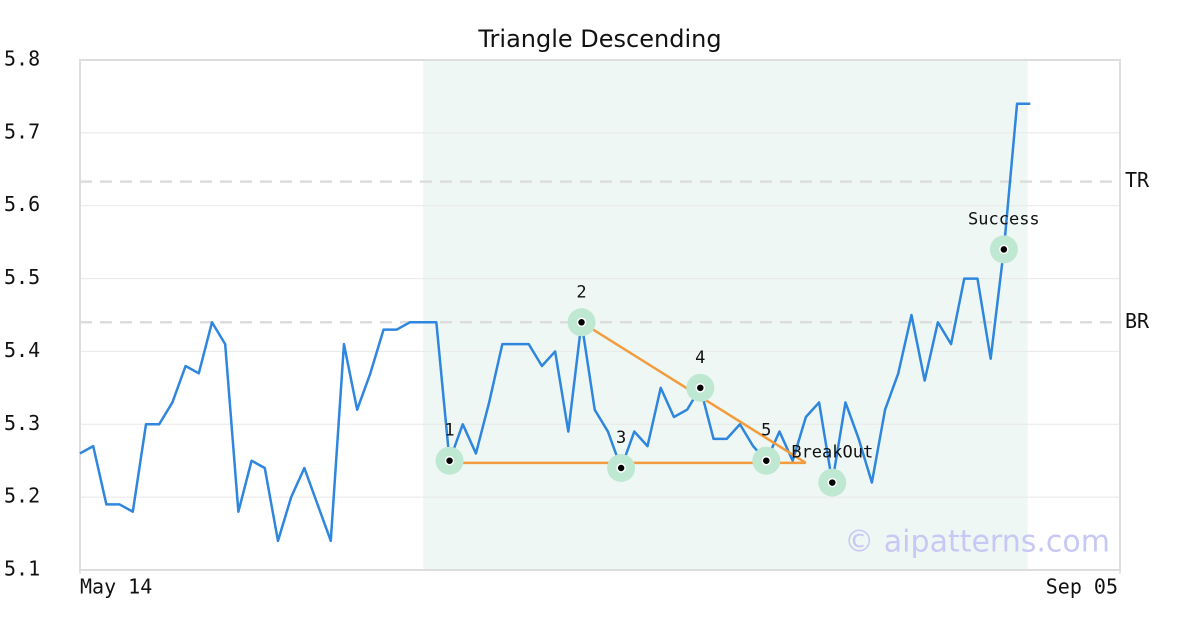  Describe the element at coordinates (22, 277) in the screenshot. I see `y-tick-label: 5.5` at that location.